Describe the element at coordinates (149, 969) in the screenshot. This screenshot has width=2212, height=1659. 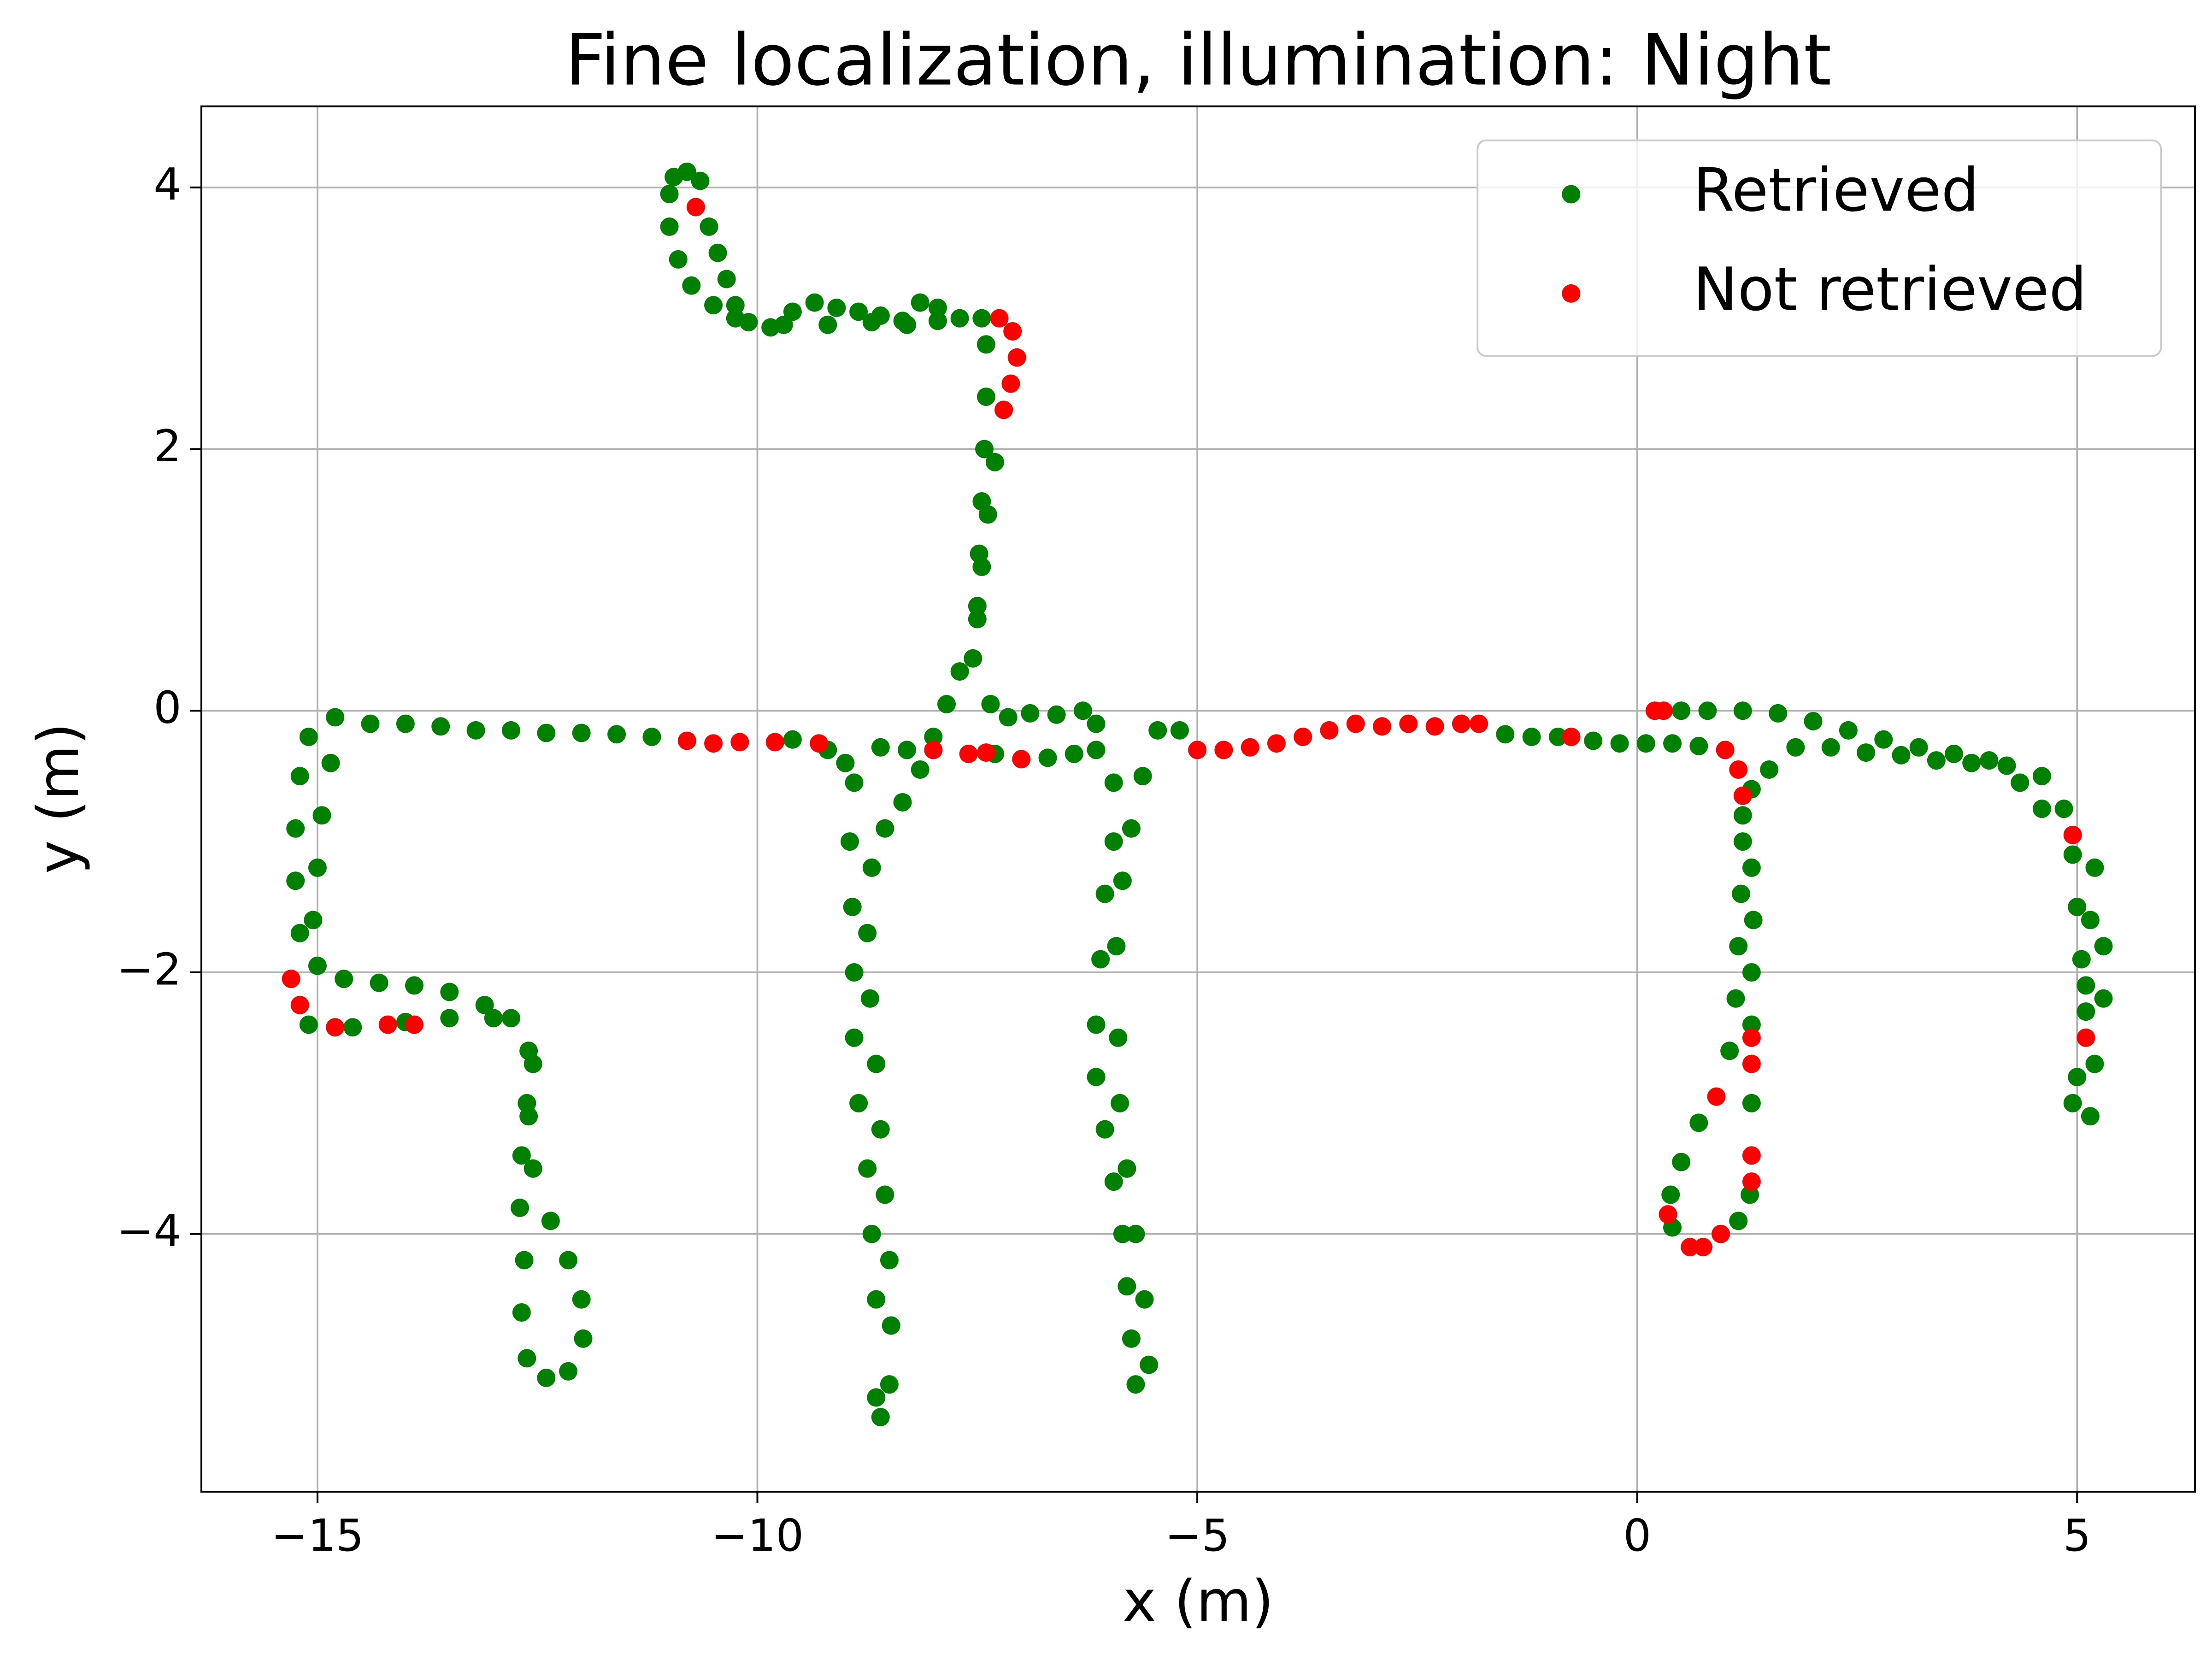
I see `y-tick-label: −2` at that location.